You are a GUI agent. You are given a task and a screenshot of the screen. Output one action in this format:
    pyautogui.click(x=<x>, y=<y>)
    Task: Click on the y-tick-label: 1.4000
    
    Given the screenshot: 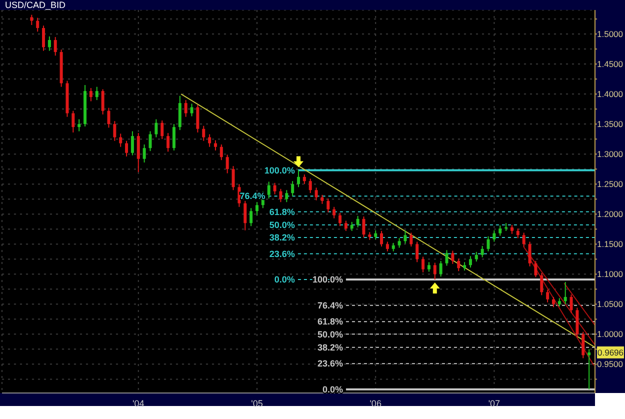 What is the action you would take?
    pyautogui.click(x=610, y=94)
    